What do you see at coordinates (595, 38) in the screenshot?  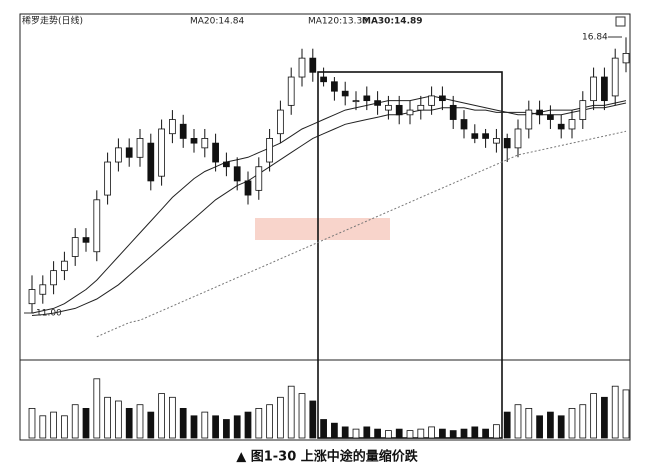 I see `annotation: 16.84` at bounding box center [595, 38].